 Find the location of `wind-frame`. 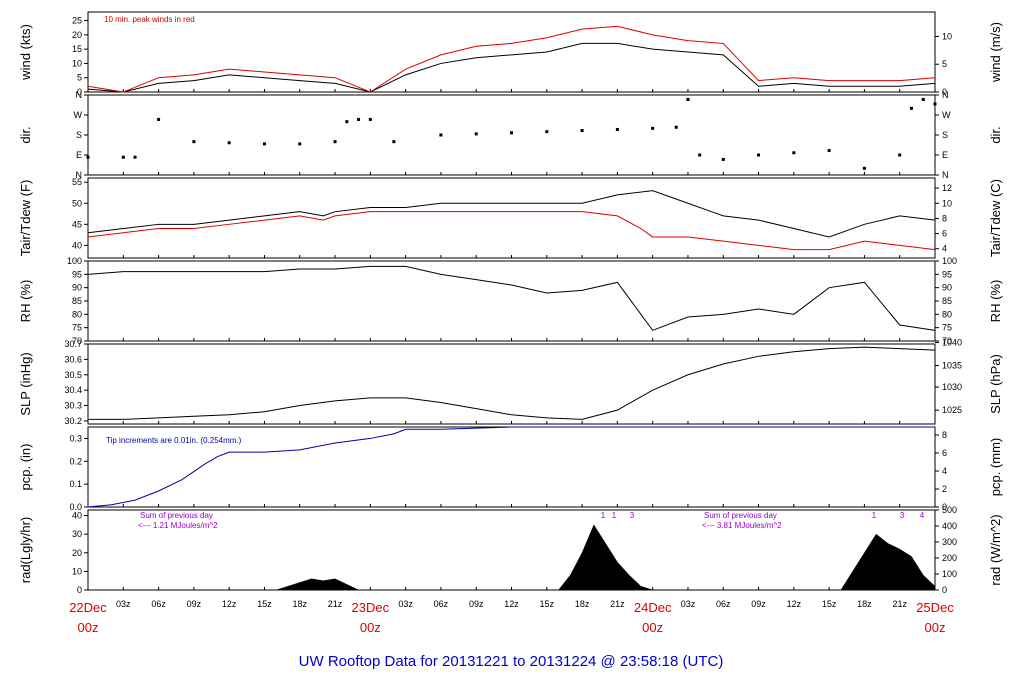

wind-frame is located at coordinates (511, 52).